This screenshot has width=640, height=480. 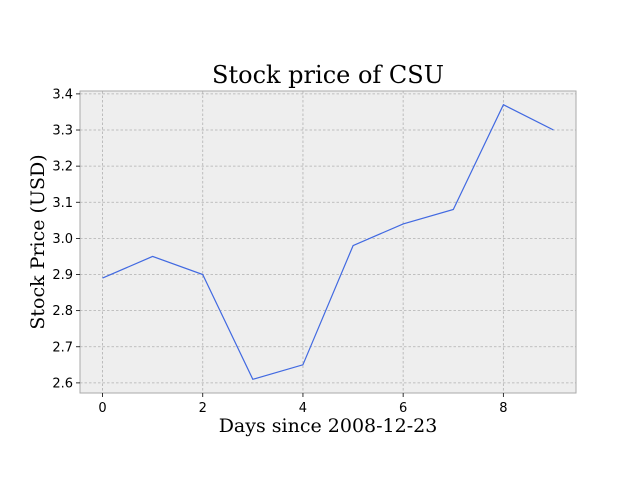 I want to click on chart-title: Stock price of CSU, so click(x=328, y=75).